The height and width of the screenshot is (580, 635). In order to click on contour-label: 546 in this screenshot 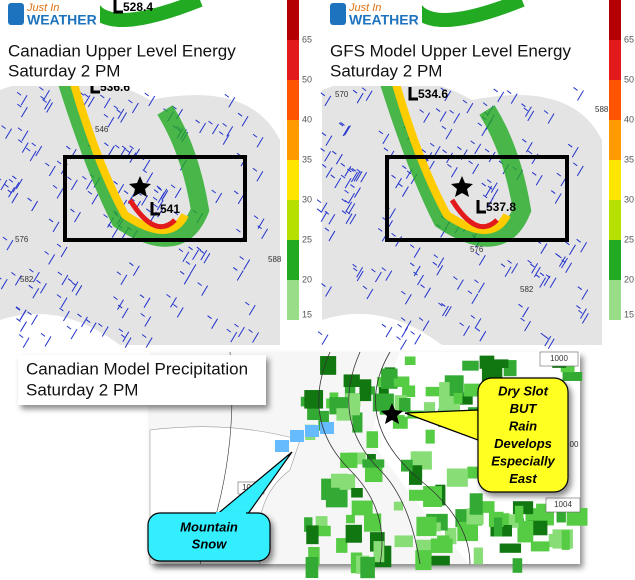, I will do `click(102, 129)`.